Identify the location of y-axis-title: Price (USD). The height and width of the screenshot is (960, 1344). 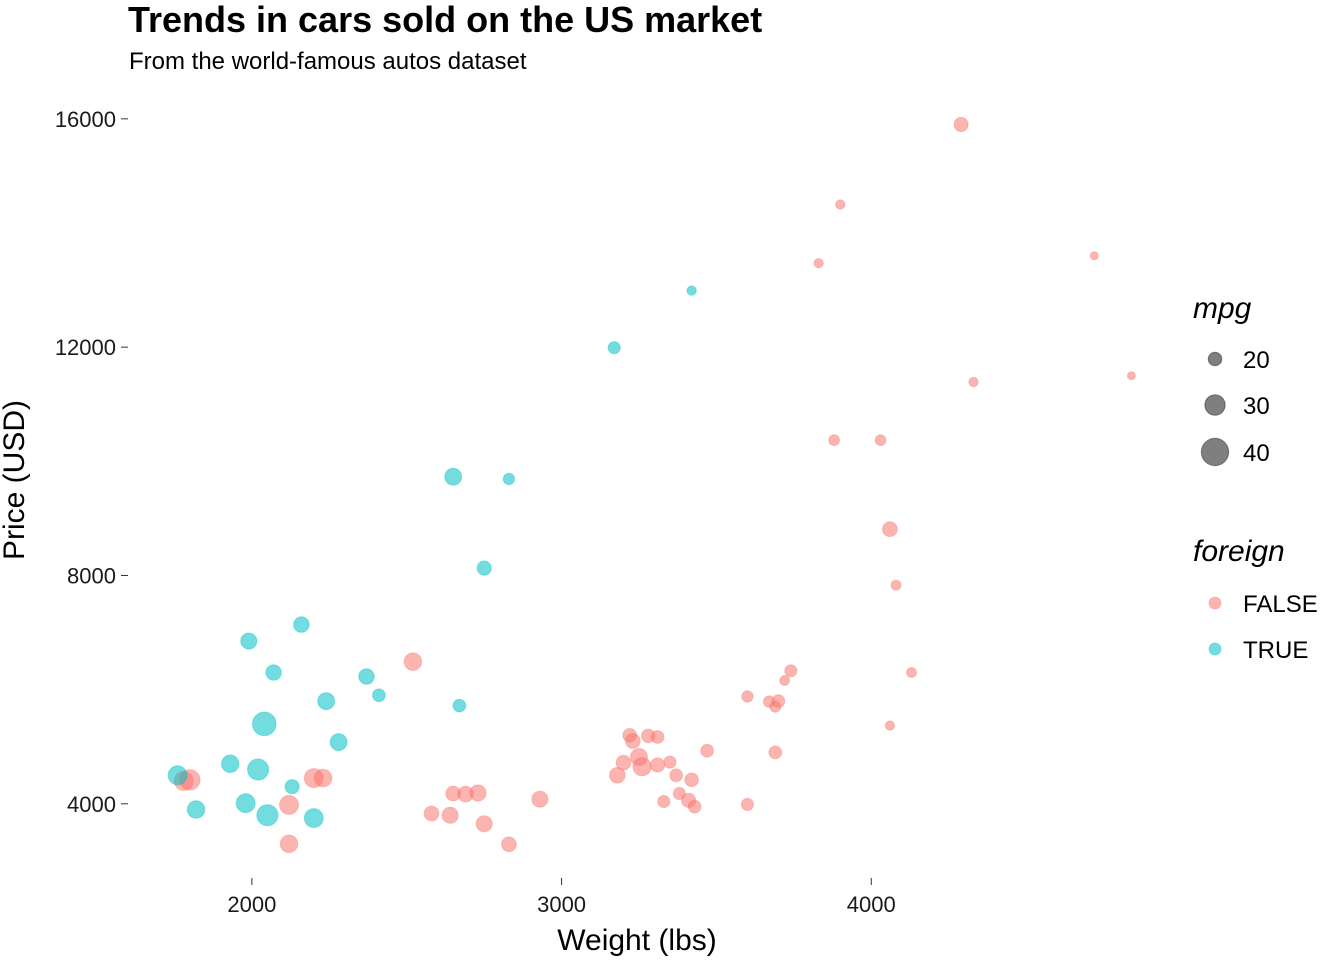
(15, 480).